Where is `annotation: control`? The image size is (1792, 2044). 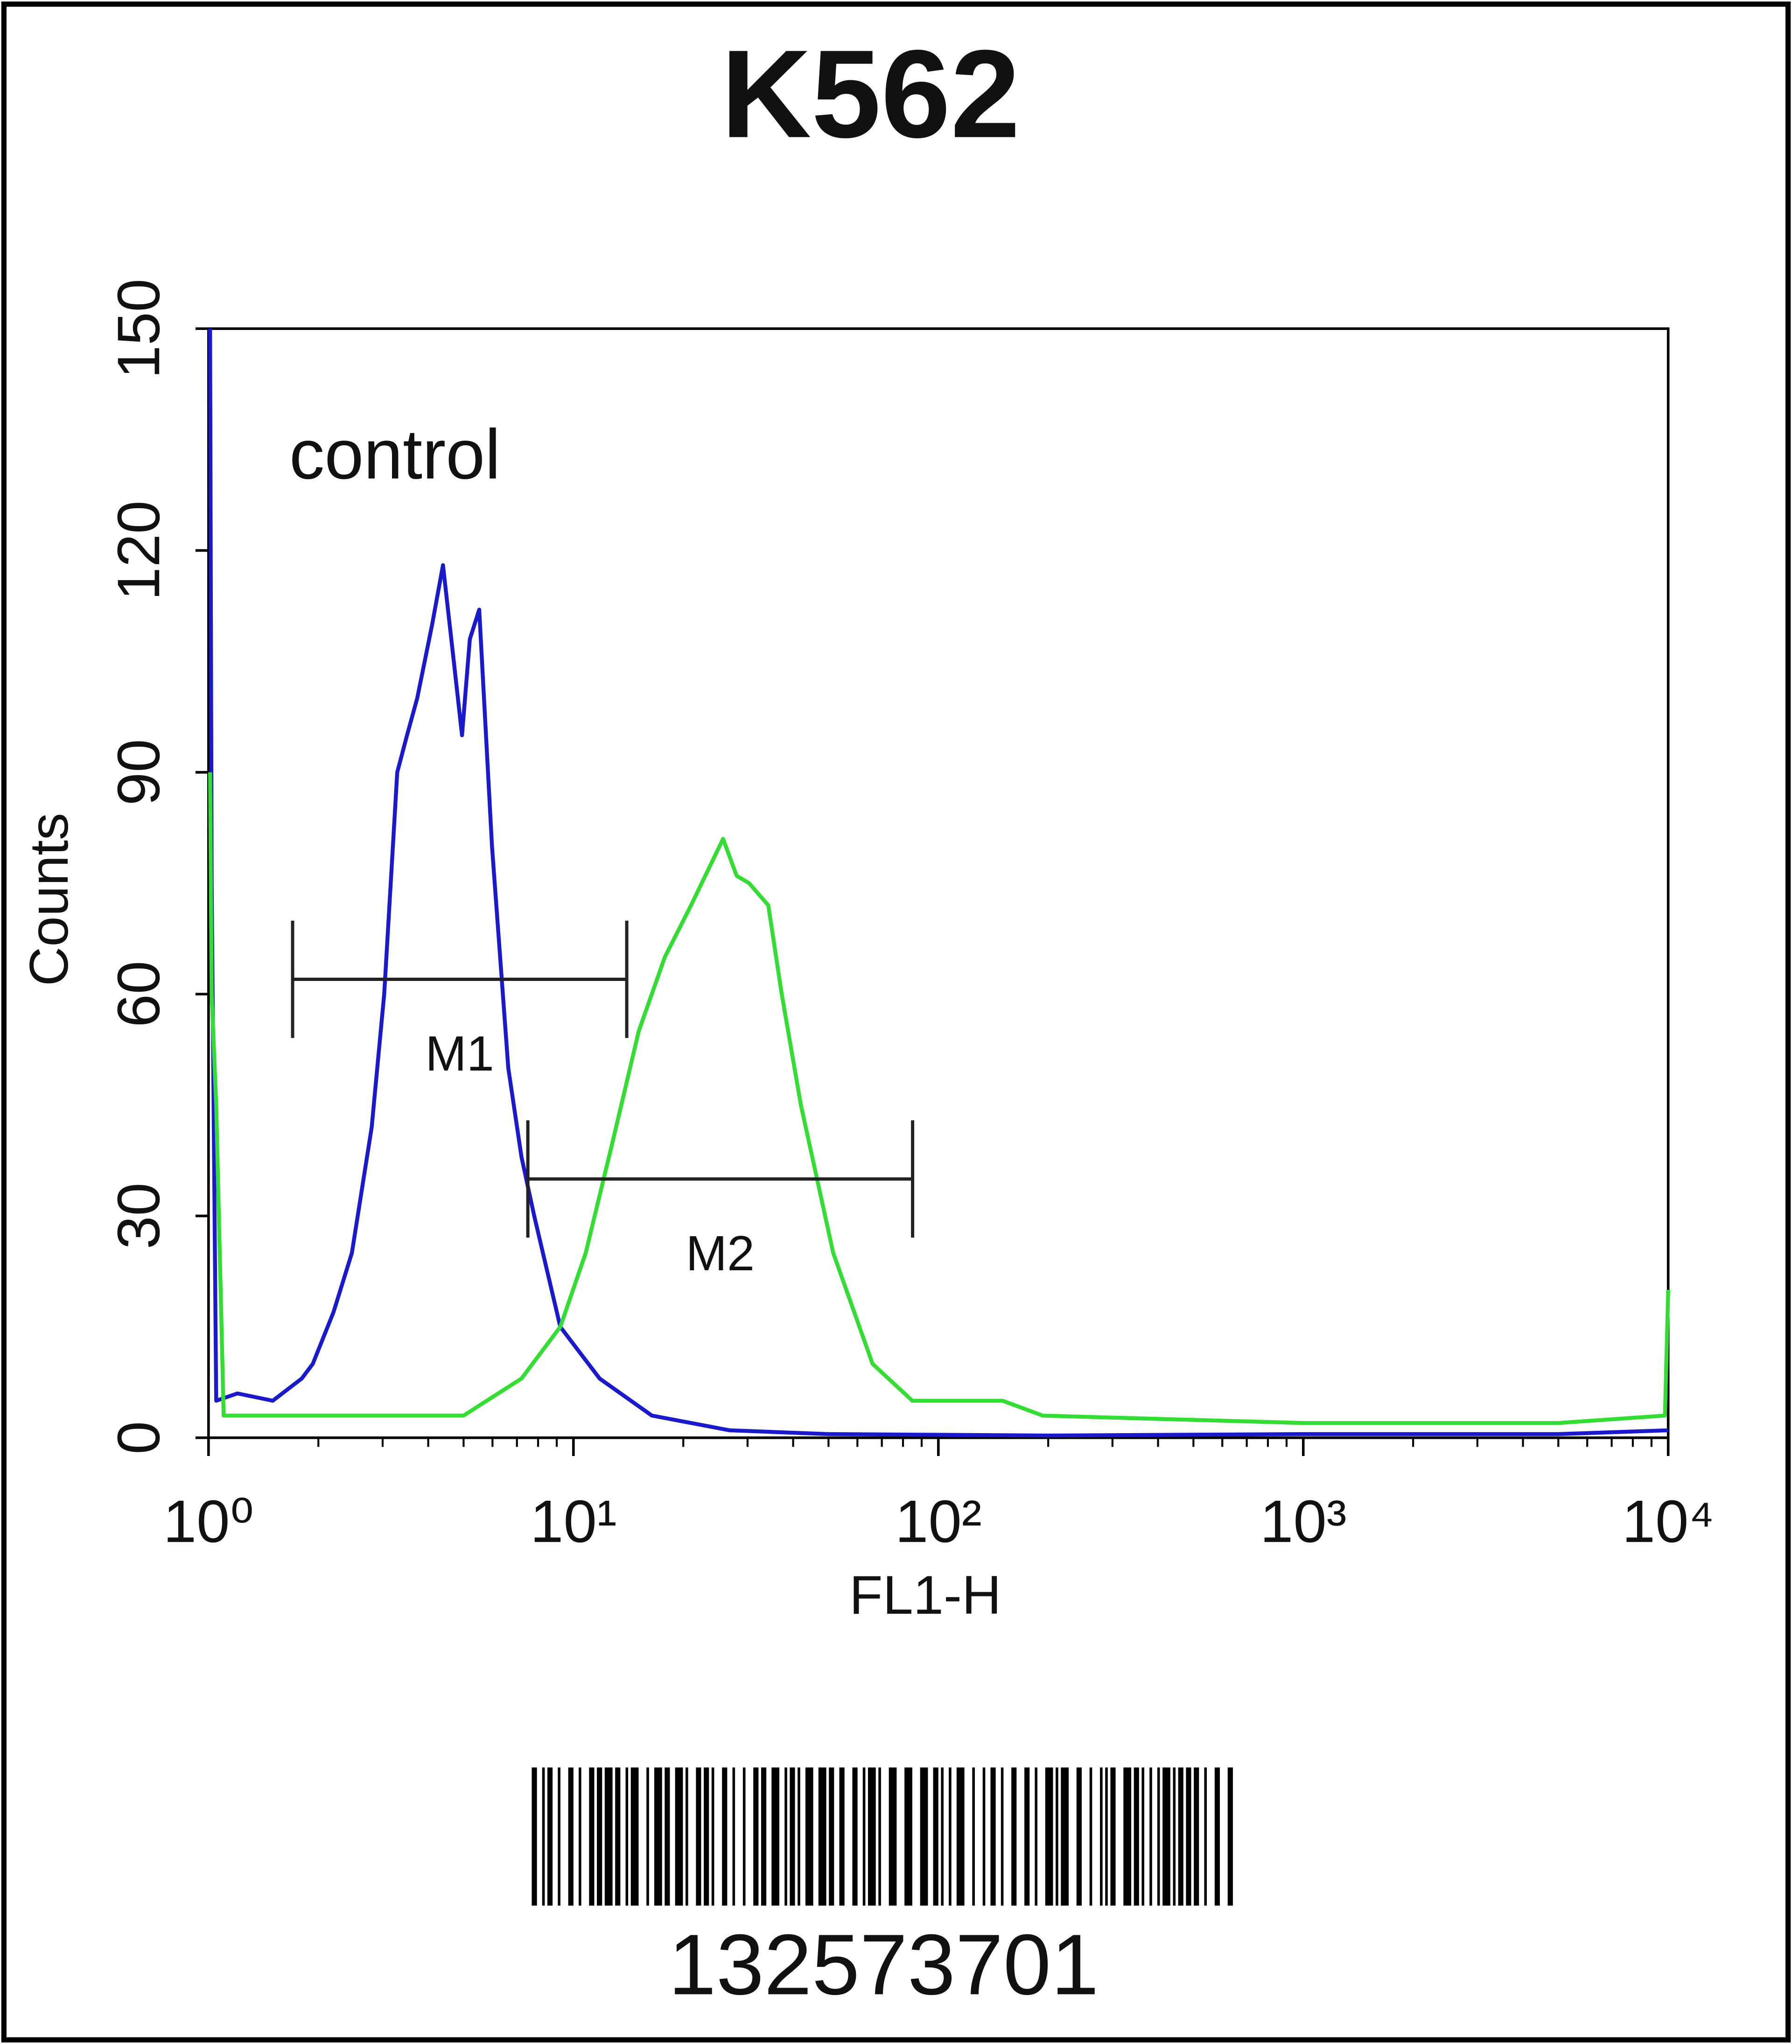 annotation: control is located at coordinates (395, 453).